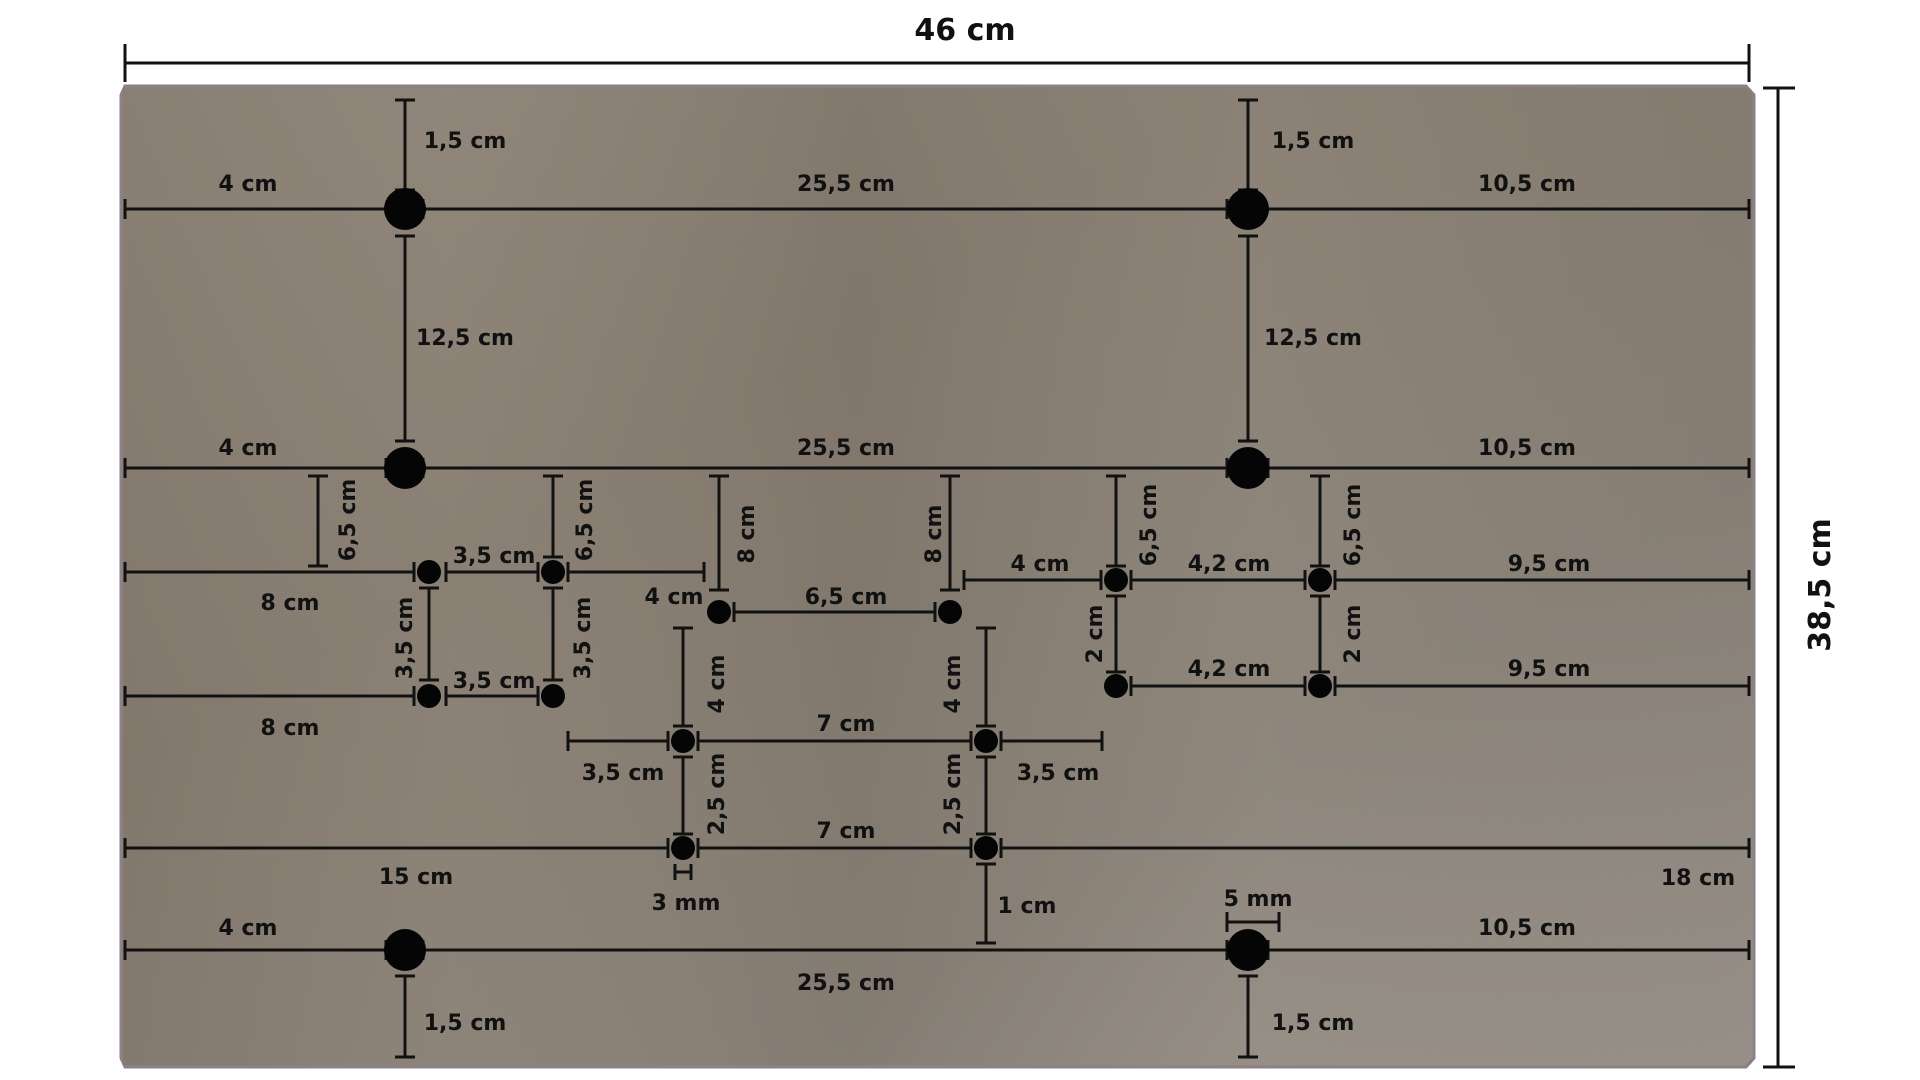 The image size is (1920, 1080). What do you see at coordinates (964, 30) in the screenshot?
I see `overall-width-label: 46 cm` at bounding box center [964, 30].